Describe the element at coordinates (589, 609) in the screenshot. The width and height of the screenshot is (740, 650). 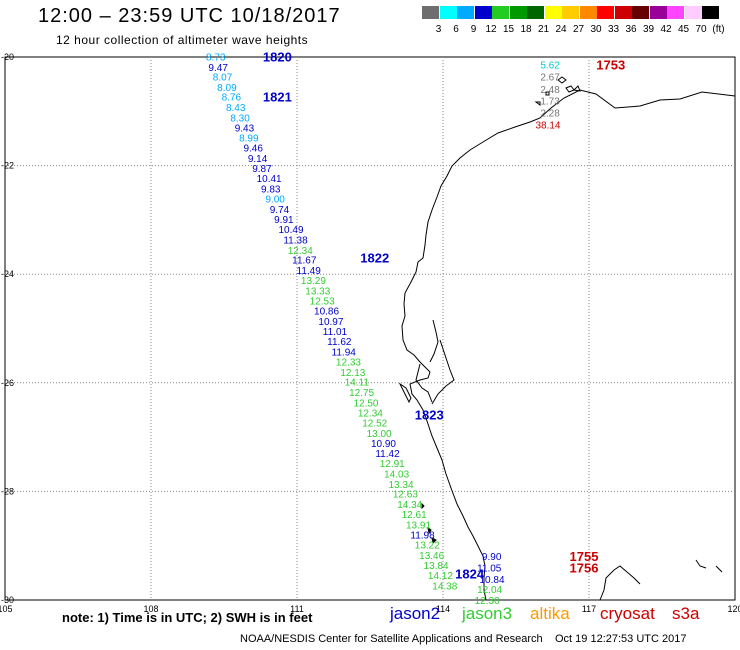
I see `longitude-tick-label: 117` at that location.